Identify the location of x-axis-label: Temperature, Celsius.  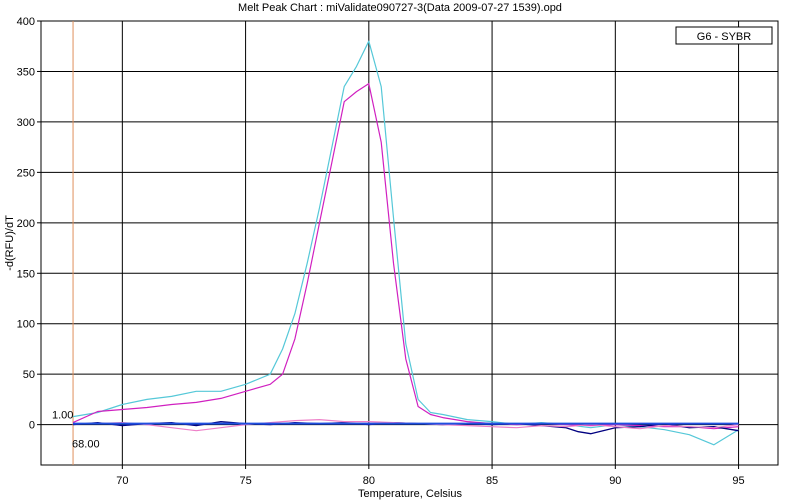
(410, 494).